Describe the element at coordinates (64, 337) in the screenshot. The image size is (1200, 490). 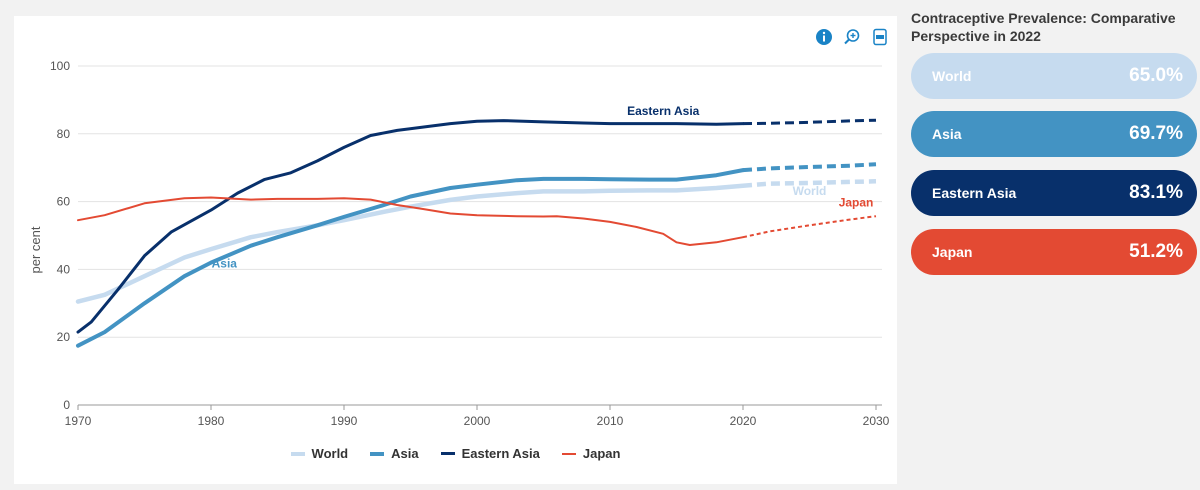
I see `y-tick-label: 20` at that location.